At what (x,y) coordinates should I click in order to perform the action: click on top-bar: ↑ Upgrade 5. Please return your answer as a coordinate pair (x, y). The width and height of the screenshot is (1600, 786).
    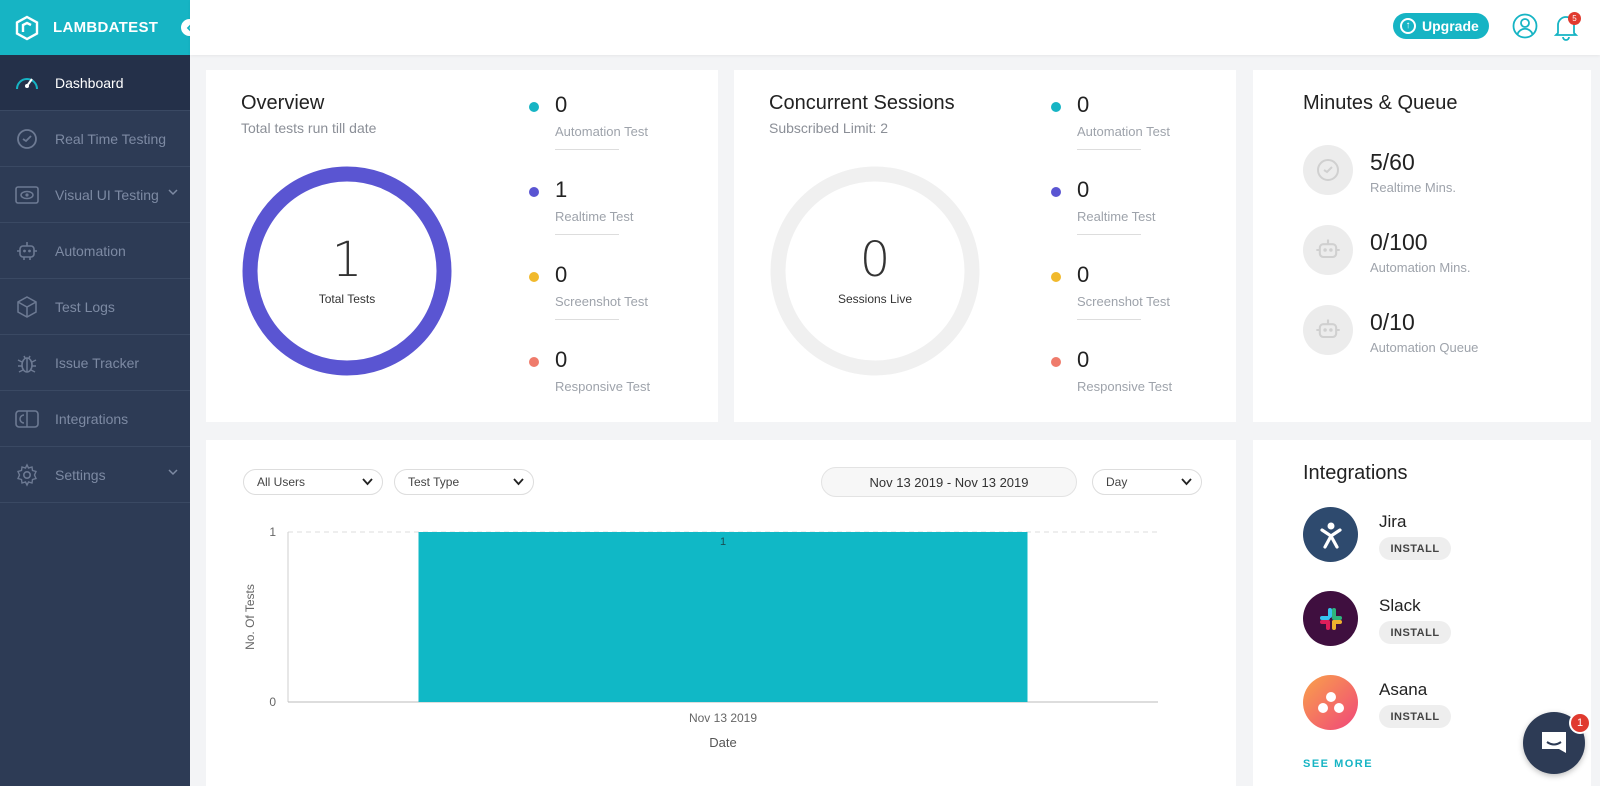
    Looking at the image, I should click on (895, 27).